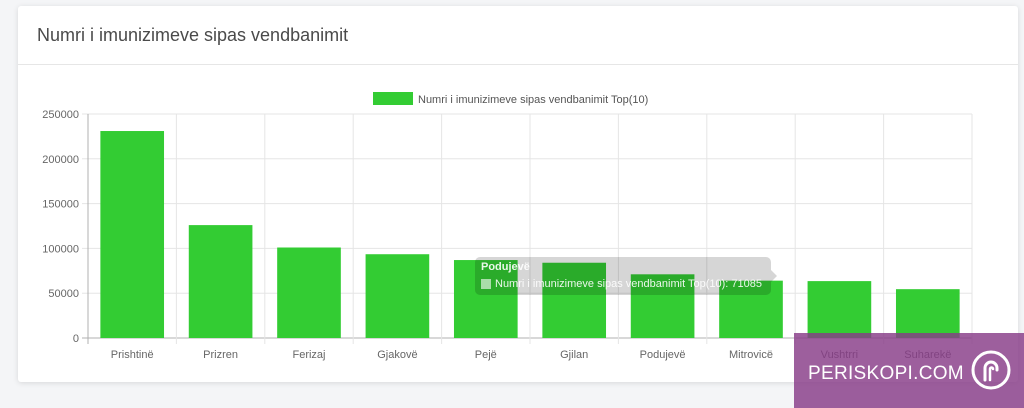 The width and height of the screenshot is (1024, 408). I want to click on x-tick-label: Prishtinë, so click(132, 355).